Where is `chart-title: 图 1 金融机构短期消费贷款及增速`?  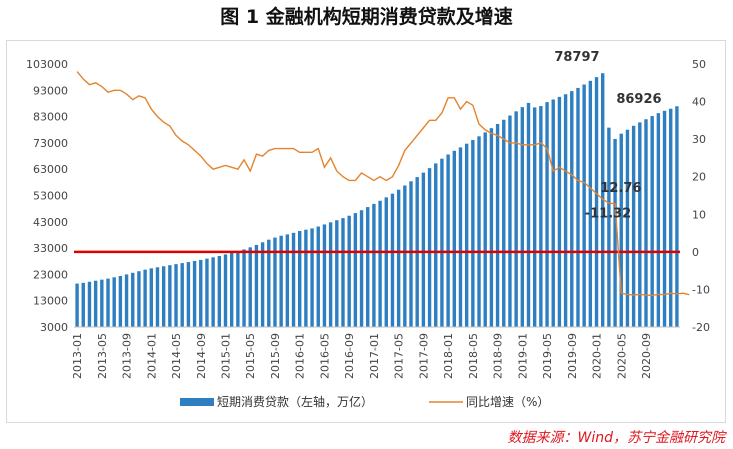
chart-title: 图 1 金融机构短期消费贷款及增速 is located at coordinates (366, 17).